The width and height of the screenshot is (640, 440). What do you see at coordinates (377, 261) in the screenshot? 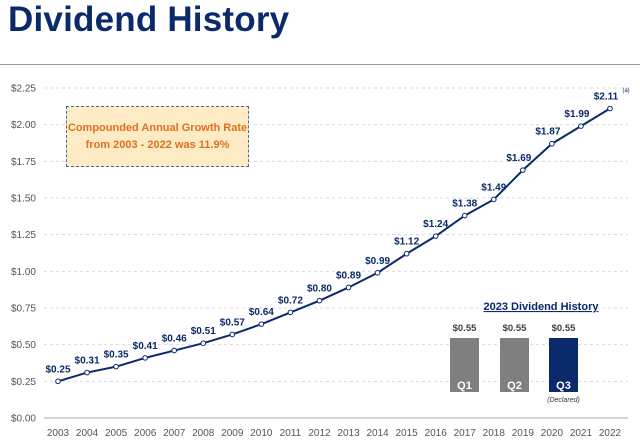
I see `data-label: $0.99` at bounding box center [377, 261].